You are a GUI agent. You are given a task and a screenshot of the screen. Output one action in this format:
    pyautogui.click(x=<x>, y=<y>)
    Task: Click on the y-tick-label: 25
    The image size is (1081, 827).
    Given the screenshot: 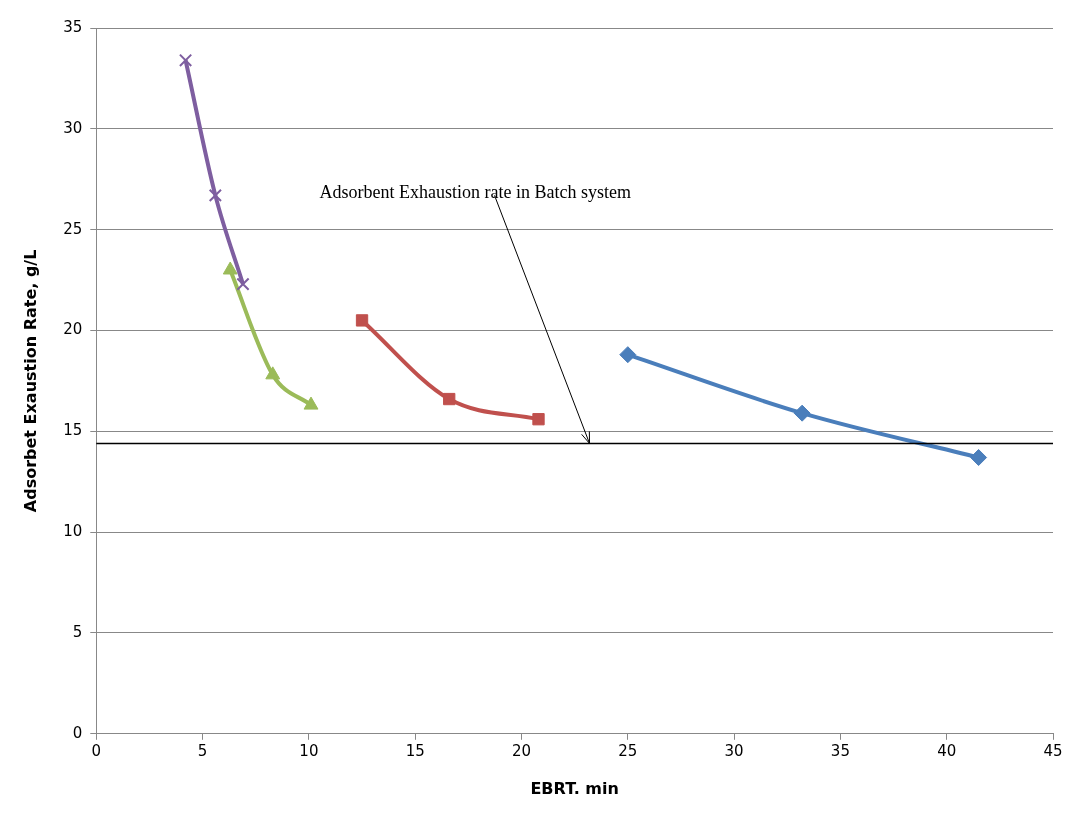 What is the action you would take?
    pyautogui.click(x=73, y=228)
    